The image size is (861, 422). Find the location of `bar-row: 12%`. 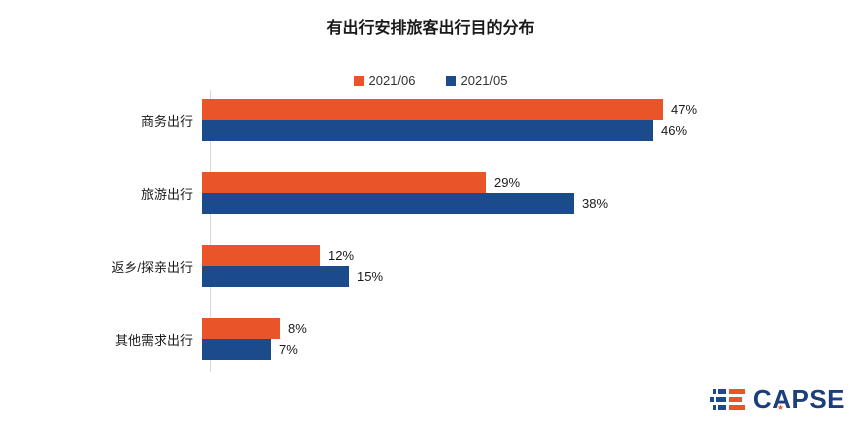

bar-row: 12% is located at coordinates (292, 255).